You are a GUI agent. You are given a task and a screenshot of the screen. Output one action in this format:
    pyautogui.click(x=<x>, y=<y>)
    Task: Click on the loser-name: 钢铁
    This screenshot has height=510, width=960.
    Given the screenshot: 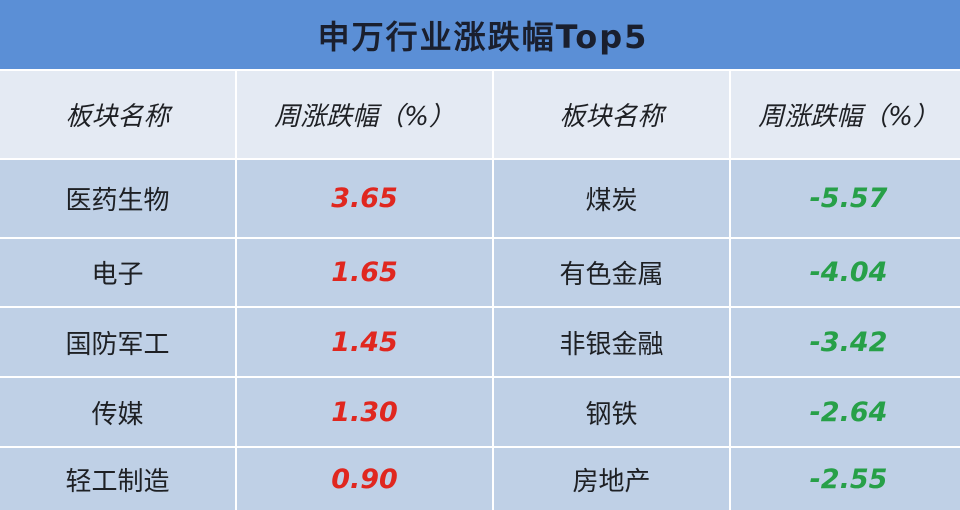 What is the action you would take?
    pyautogui.click(x=611, y=412)
    